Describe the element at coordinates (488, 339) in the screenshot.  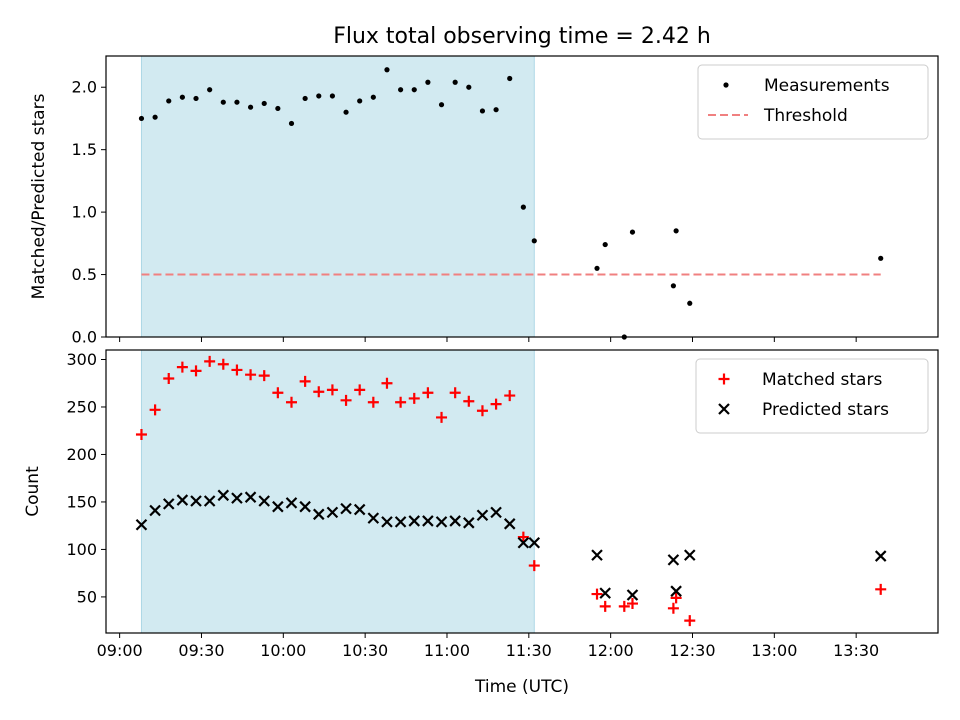
I see `top-x-ticks` at that location.